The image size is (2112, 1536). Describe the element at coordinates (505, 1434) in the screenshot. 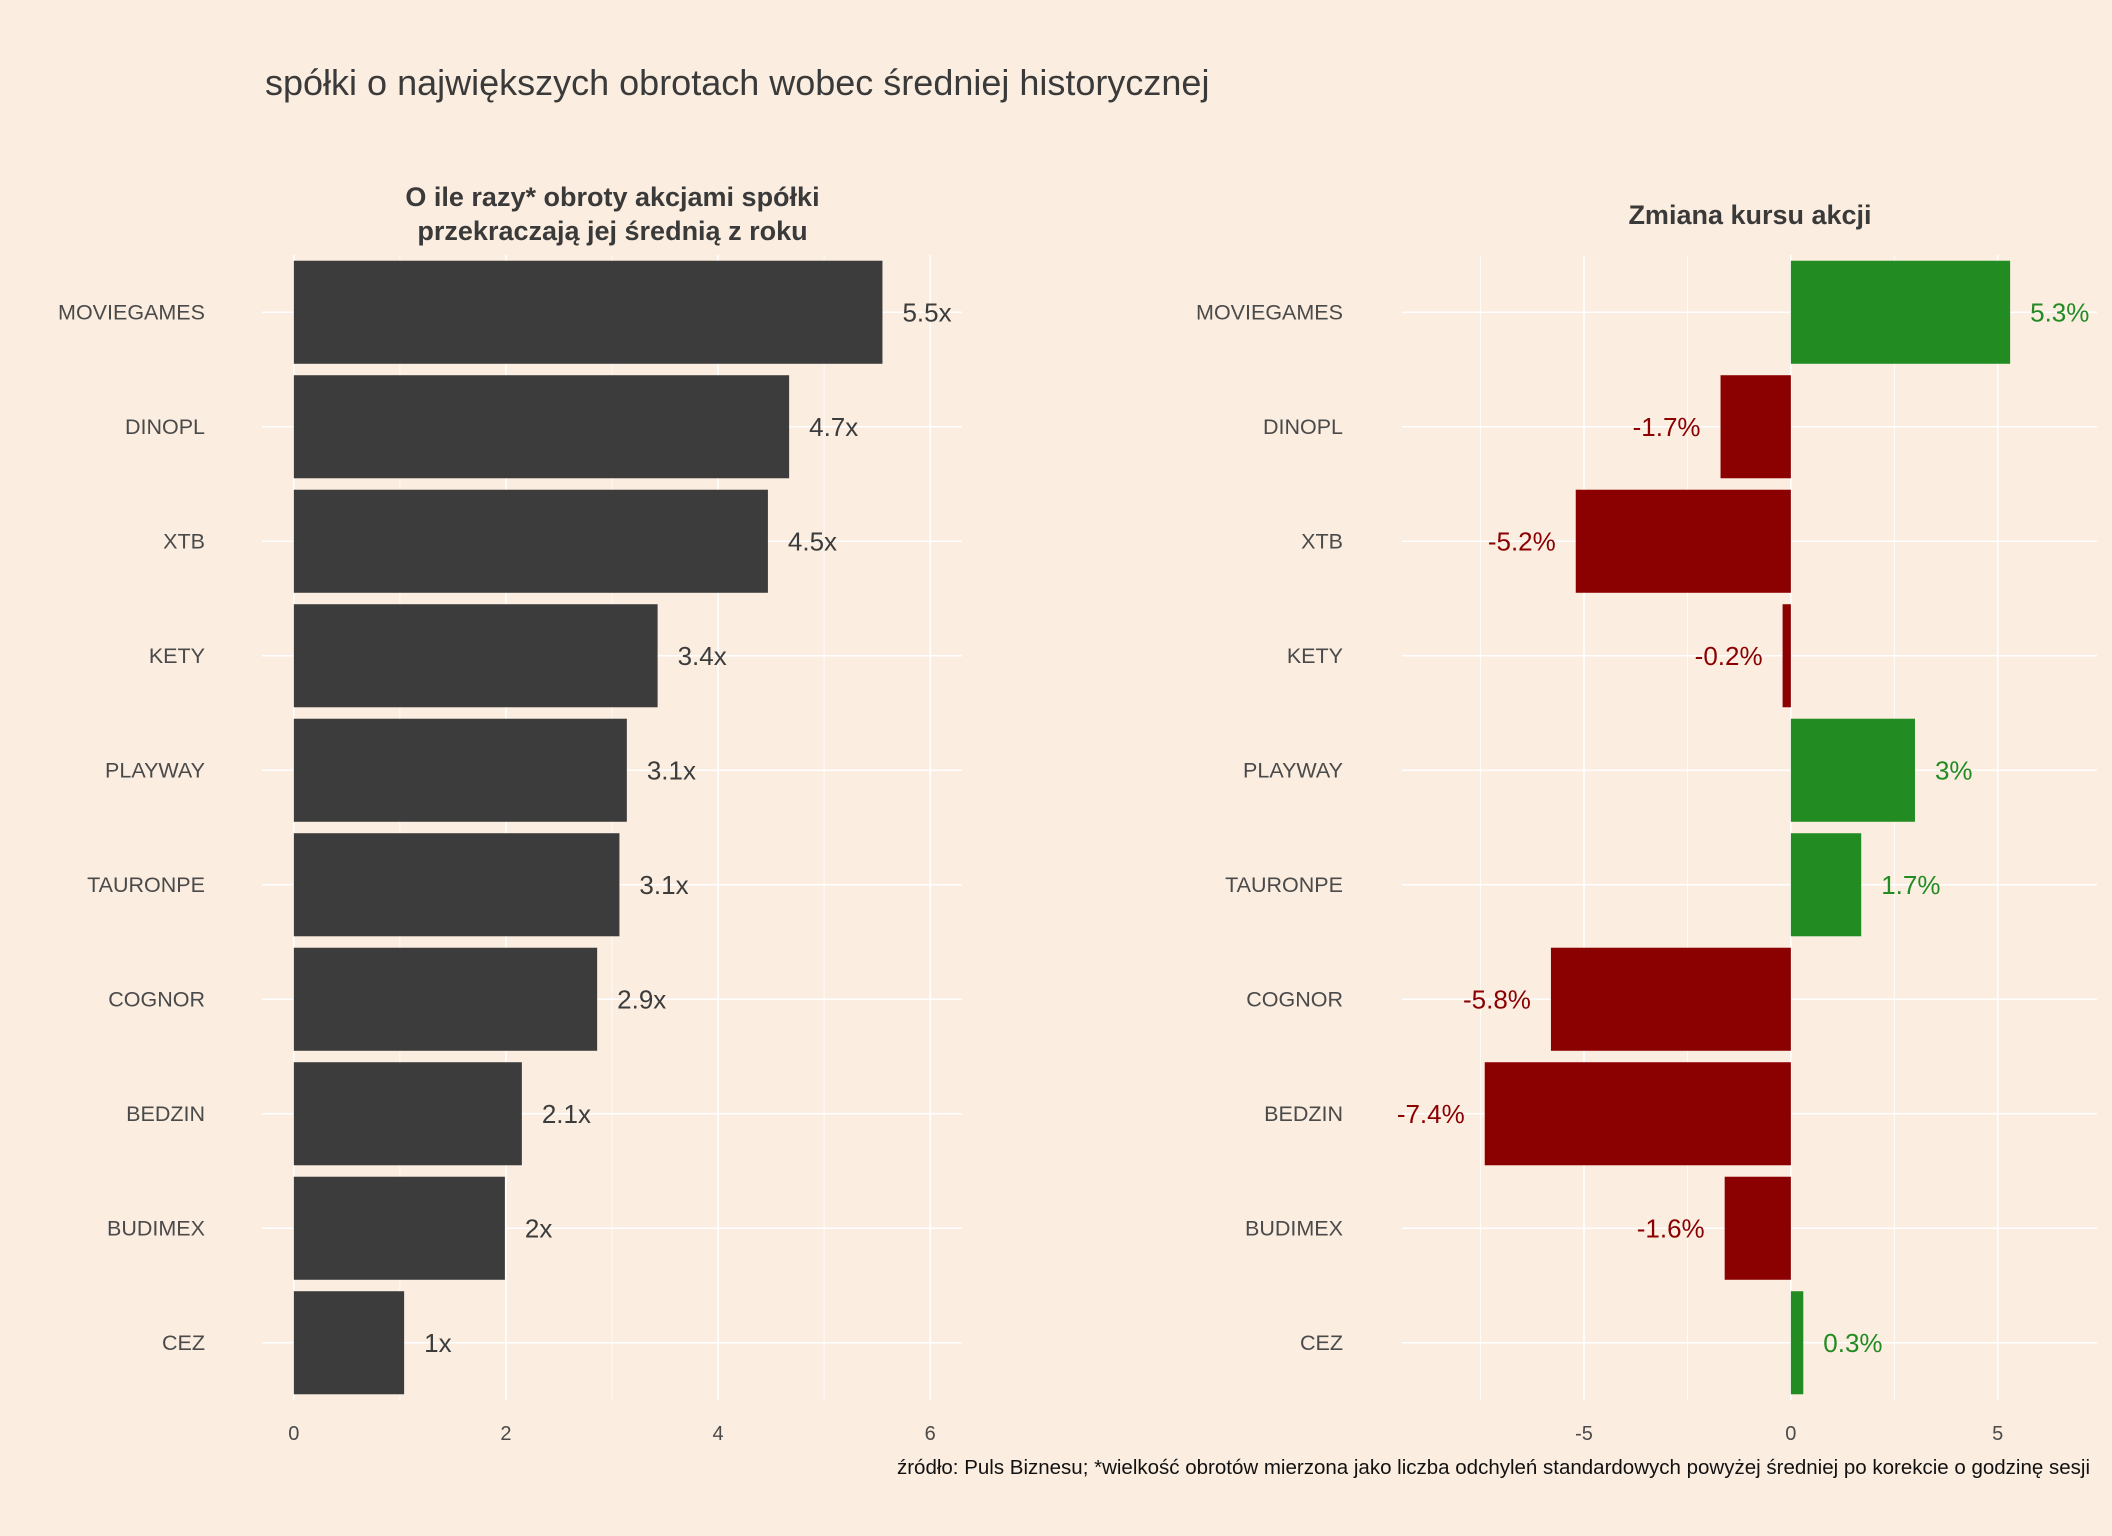

I see `left-x-tick-label: 2` at that location.